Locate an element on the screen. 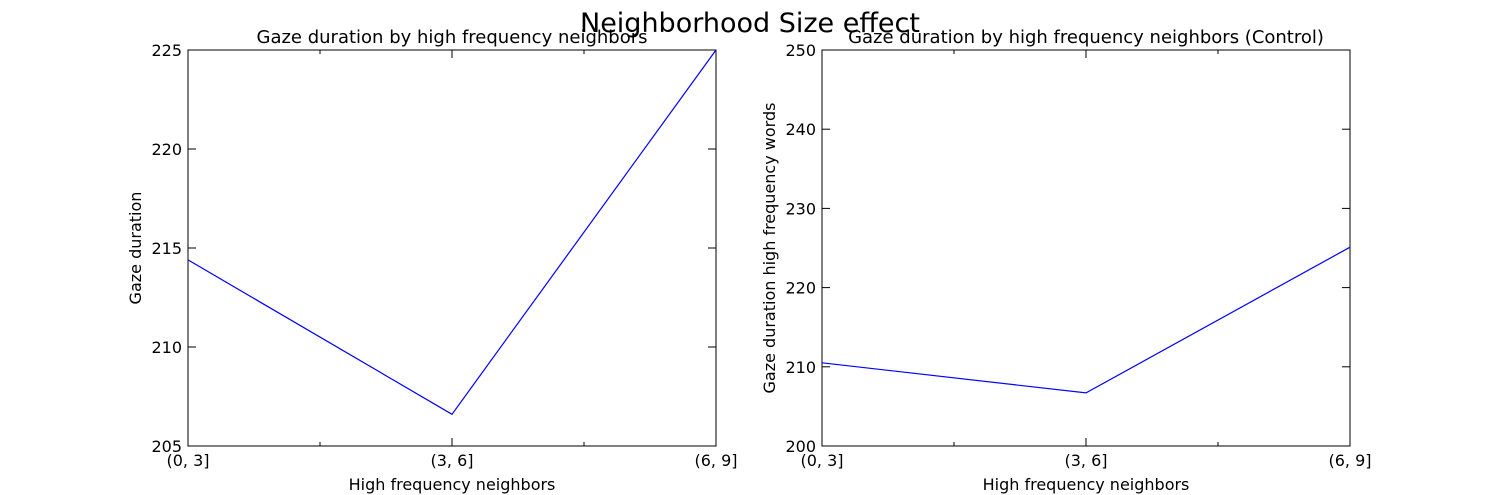 Image resolution: width=1500 pixels, height=495 pixels. figure-title: Neighborhood Size effect is located at coordinates (750, 23).